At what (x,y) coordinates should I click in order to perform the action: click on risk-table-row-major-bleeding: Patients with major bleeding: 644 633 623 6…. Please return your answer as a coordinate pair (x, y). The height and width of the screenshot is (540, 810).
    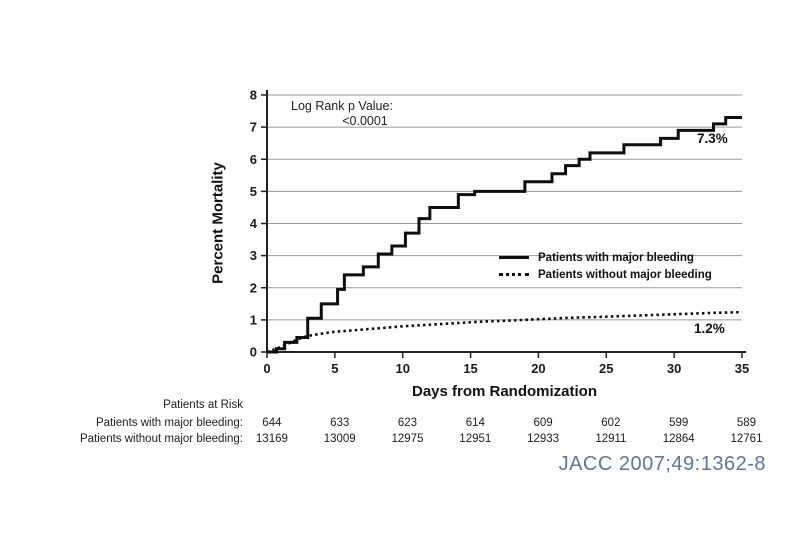
    Looking at the image, I should click on (378, 424).